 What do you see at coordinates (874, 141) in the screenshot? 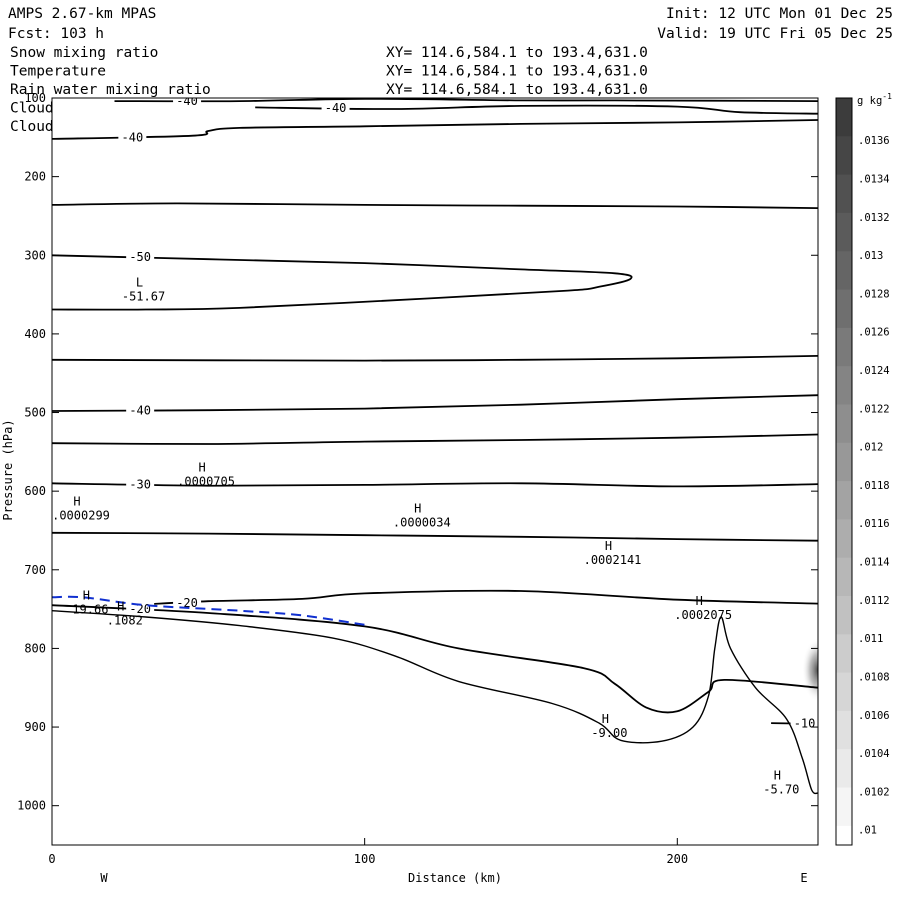
I see `colorbar-tick: .0136` at bounding box center [874, 141].